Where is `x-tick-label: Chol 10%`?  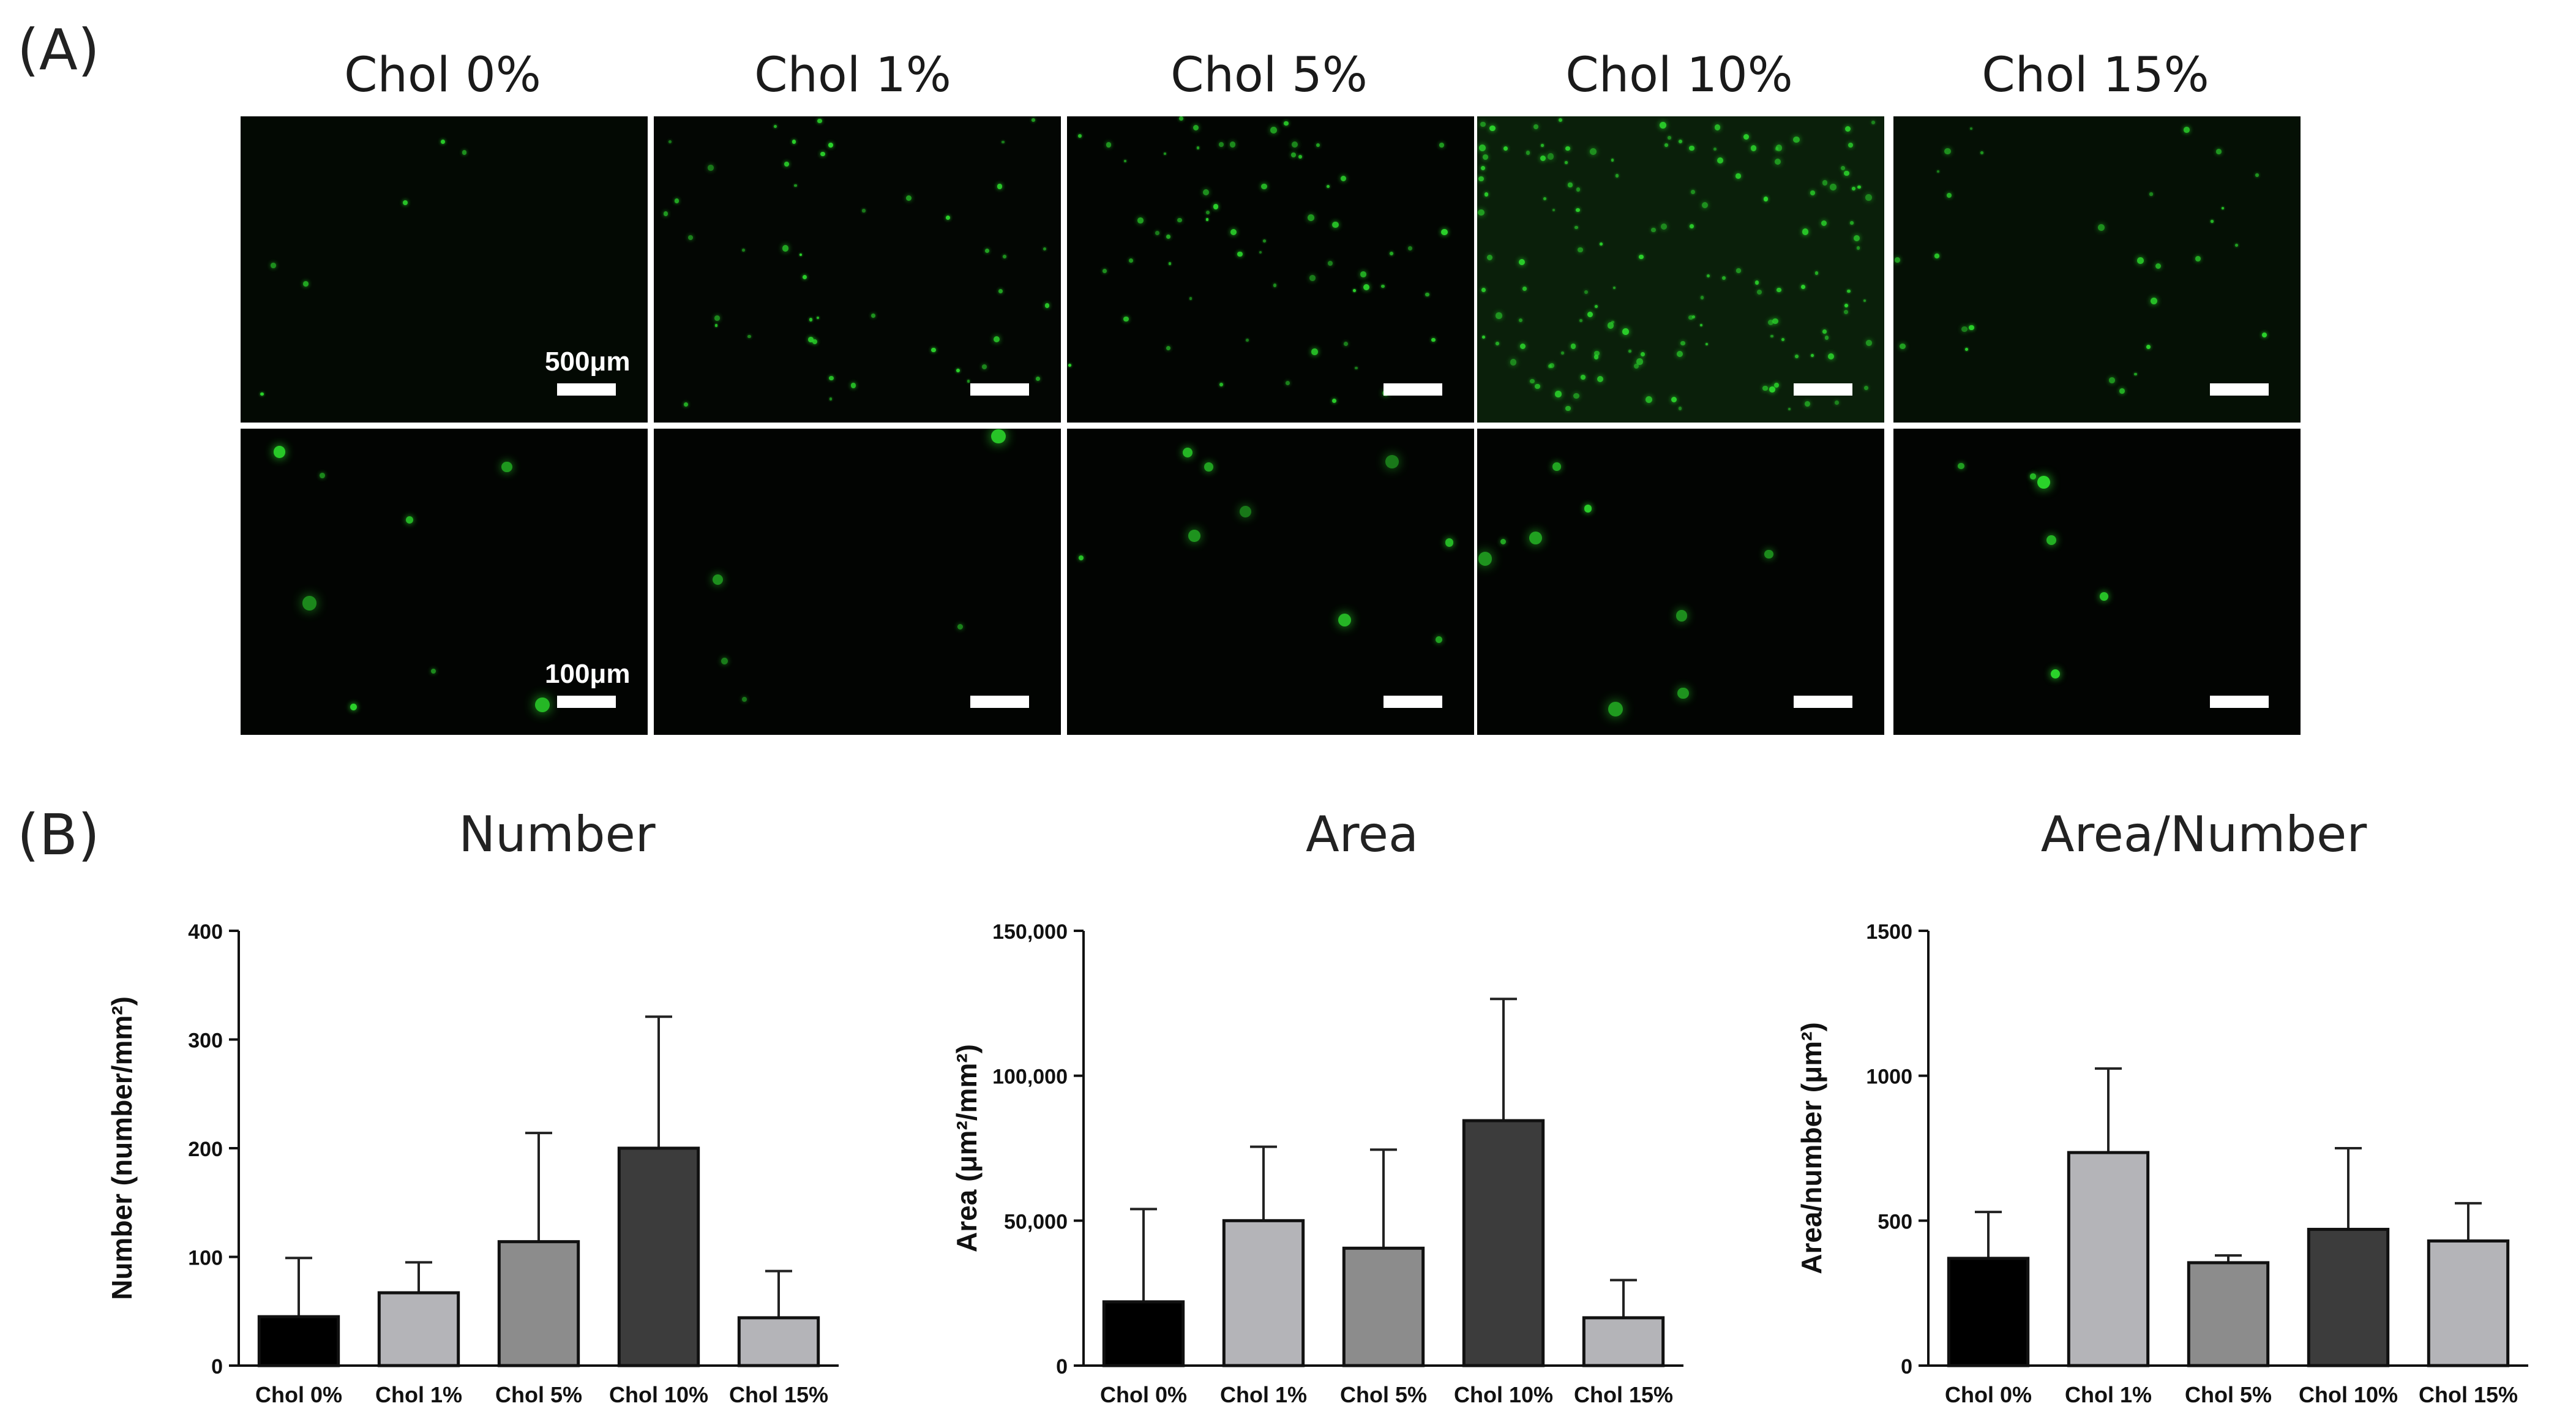
x-tick-label: Chol 10% is located at coordinates (659, 1395).